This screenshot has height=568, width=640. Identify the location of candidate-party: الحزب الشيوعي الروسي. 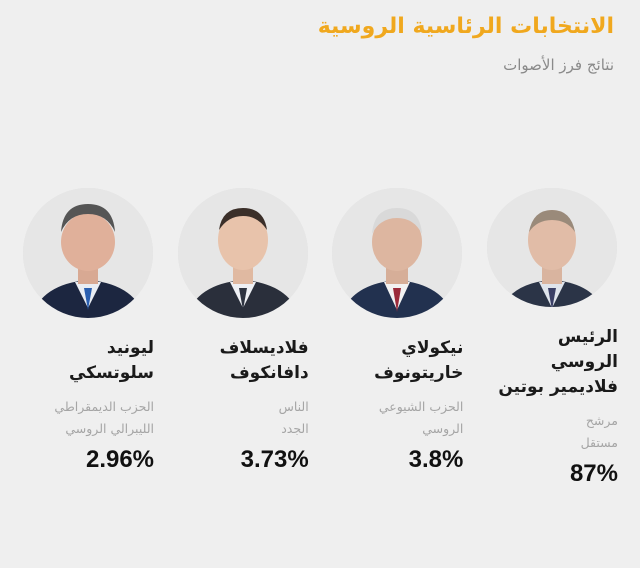
(421, 417).